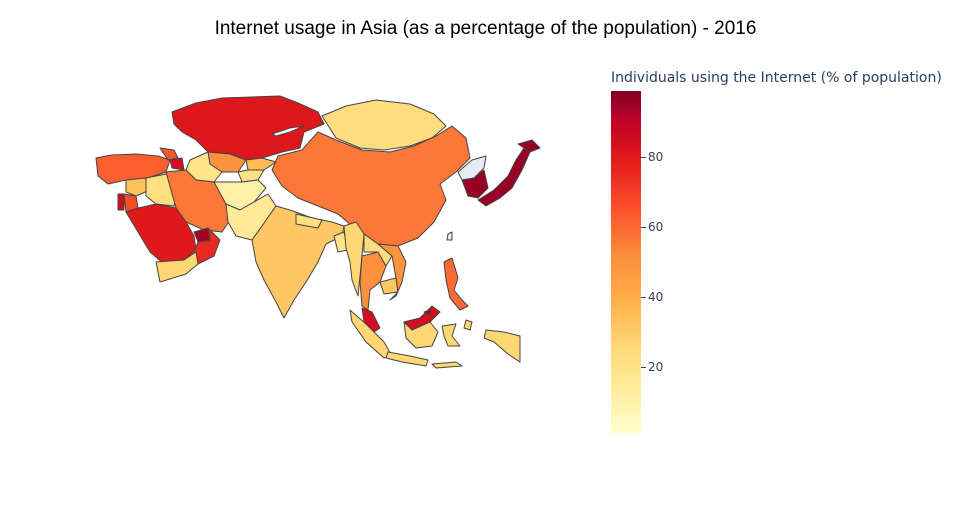 The image size is (971, 525). What do you see at coordinates (656, 297) in the screenshot?
I see `colorbar-tick-40: 40` at bounding box center [656, 297].